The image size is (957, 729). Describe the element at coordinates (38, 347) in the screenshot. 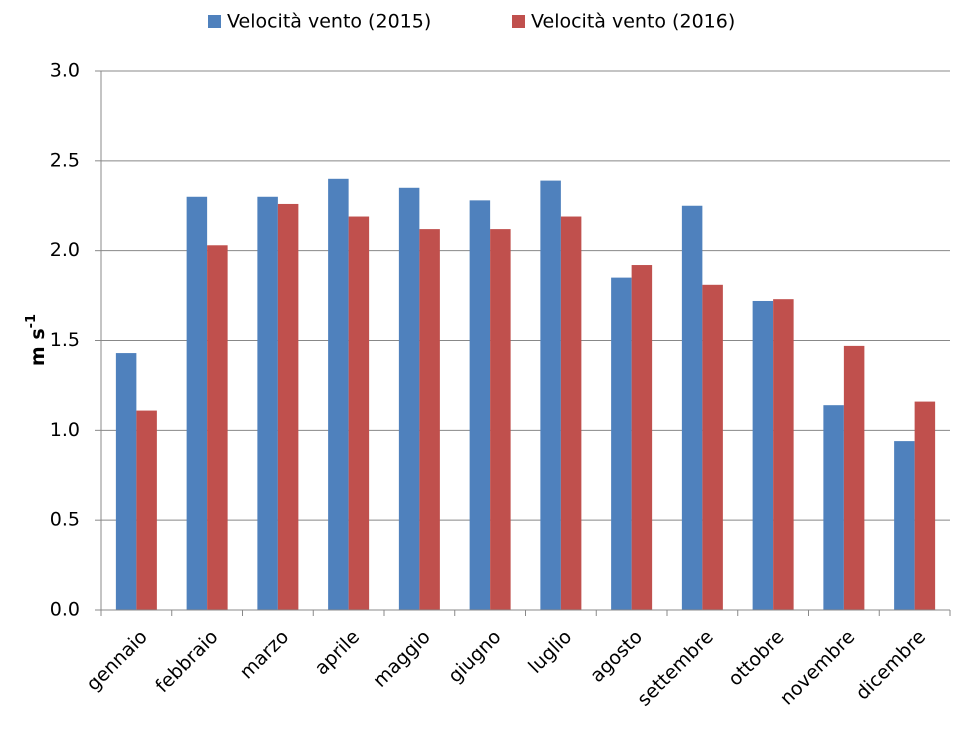

I see `y-axis-label-text: m s` at that location.